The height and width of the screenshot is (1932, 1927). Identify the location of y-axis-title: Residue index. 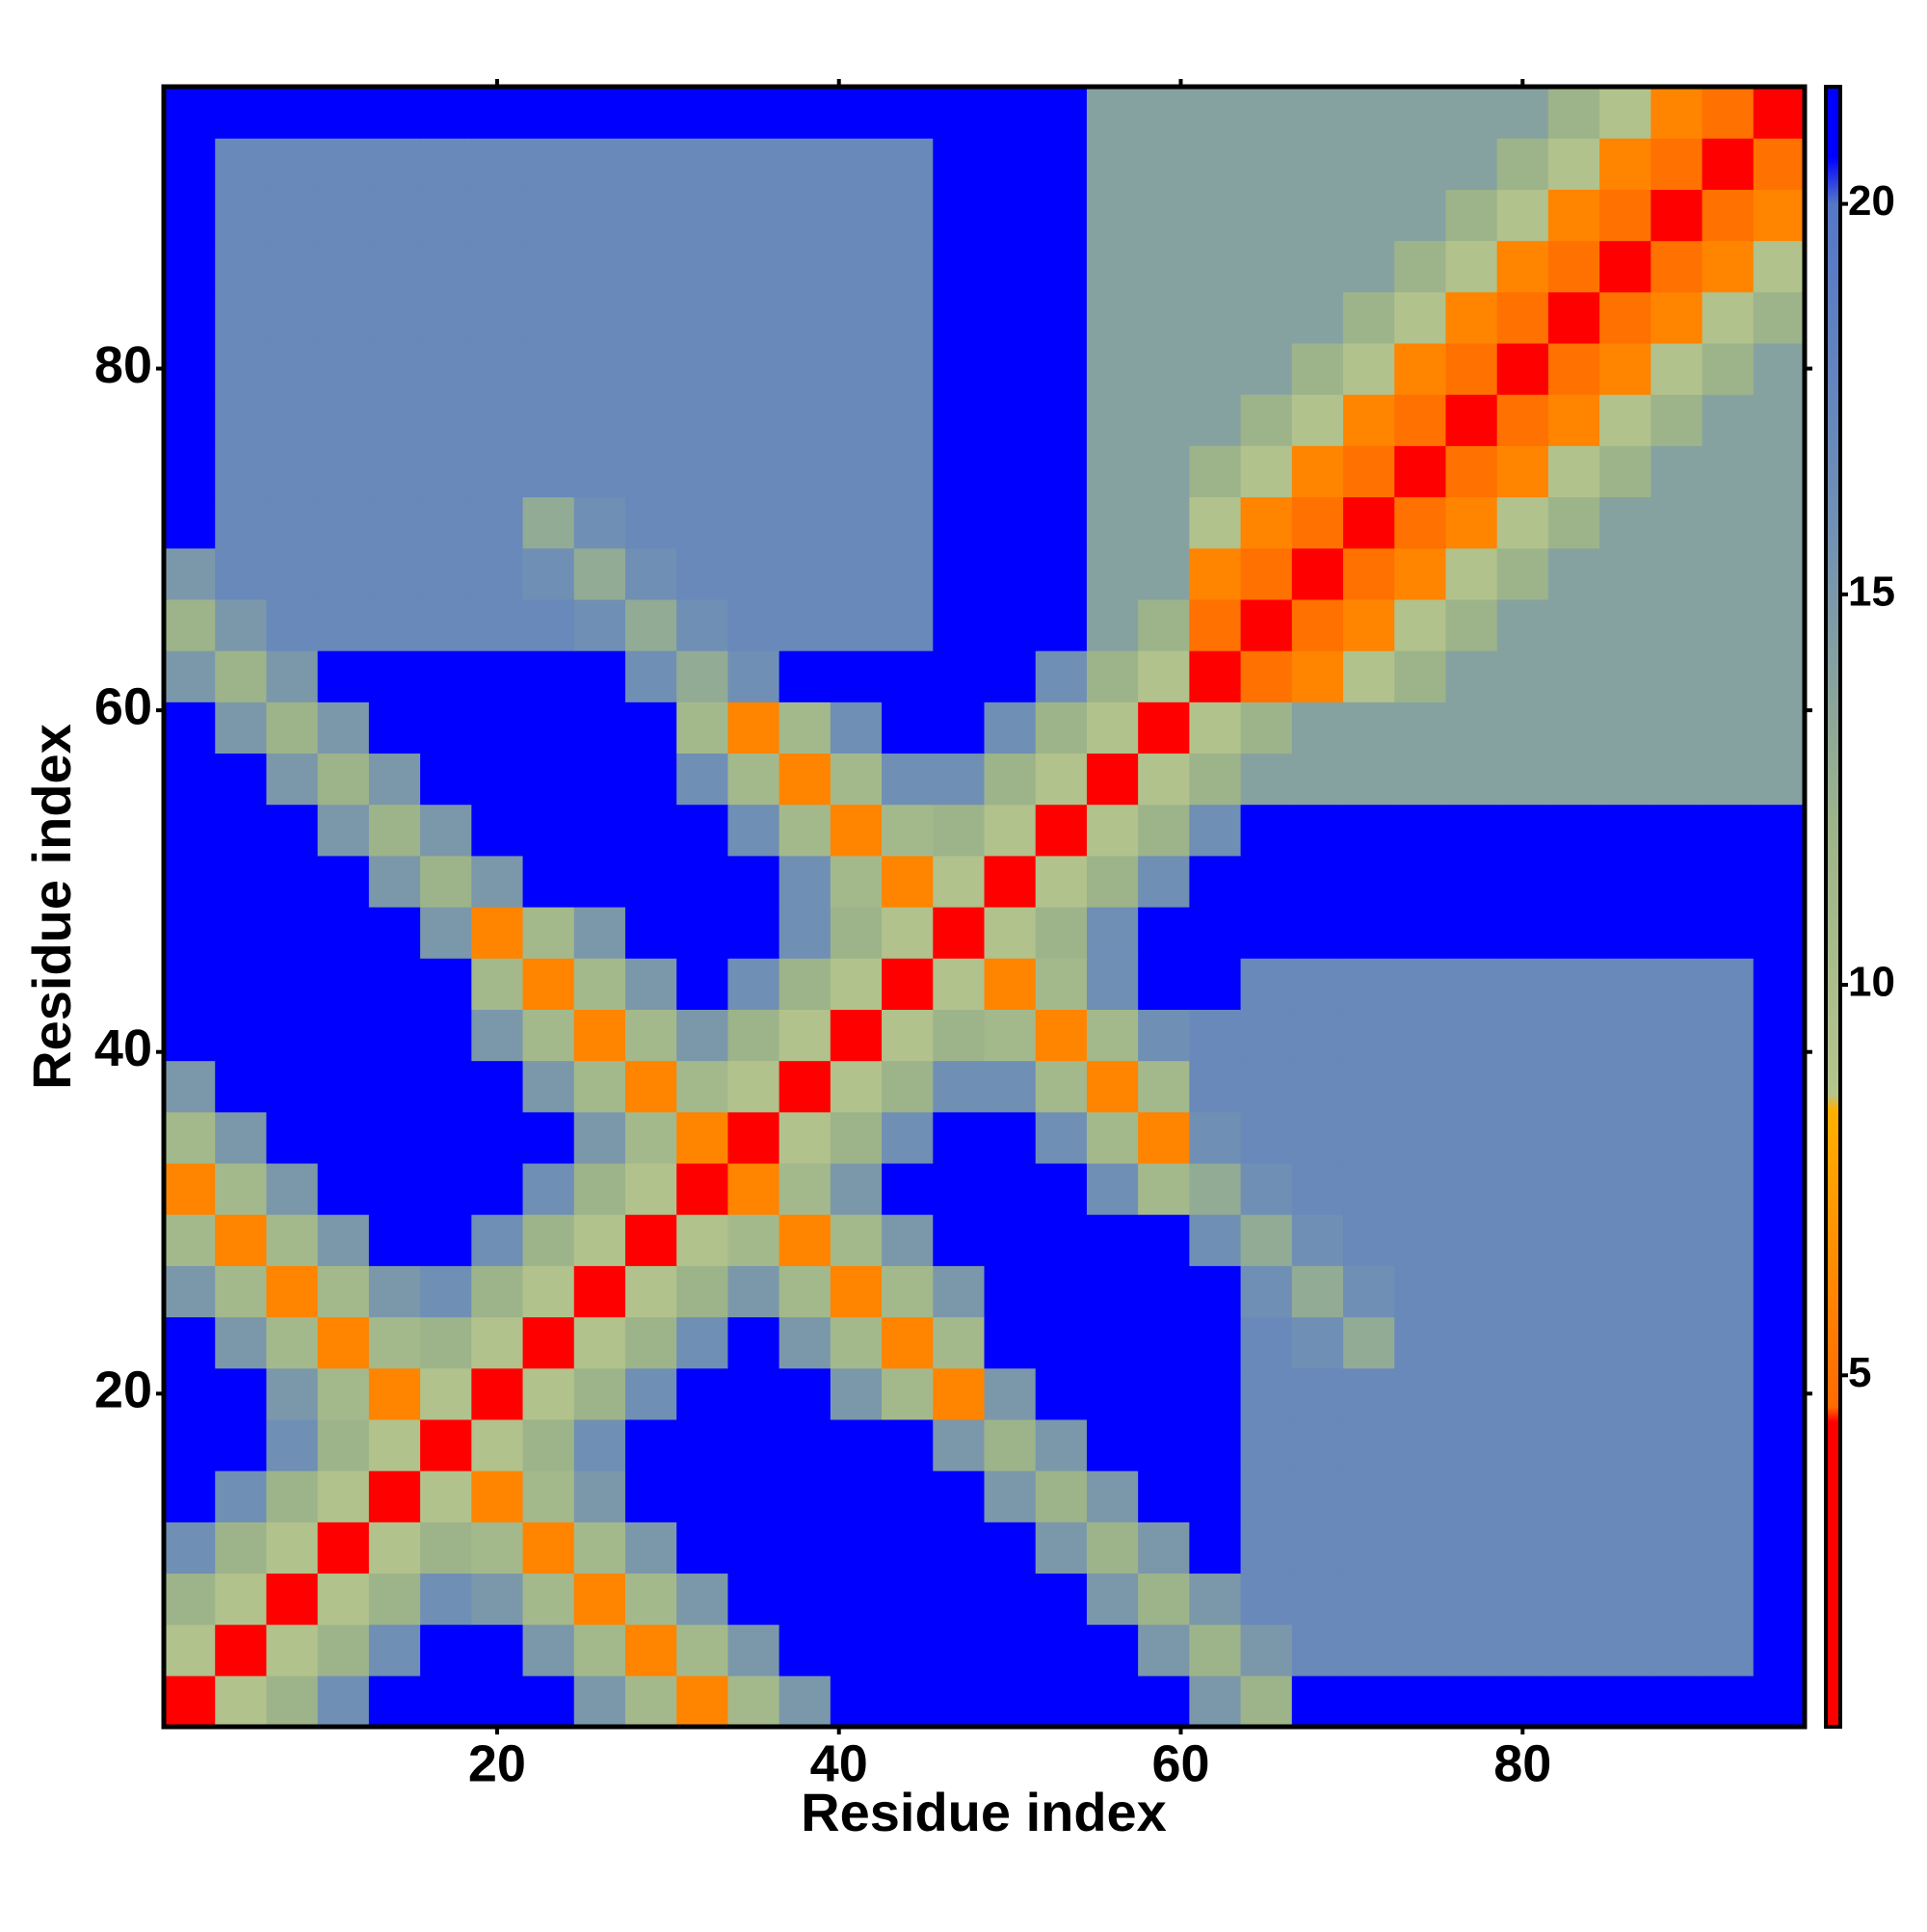
(51, 907).